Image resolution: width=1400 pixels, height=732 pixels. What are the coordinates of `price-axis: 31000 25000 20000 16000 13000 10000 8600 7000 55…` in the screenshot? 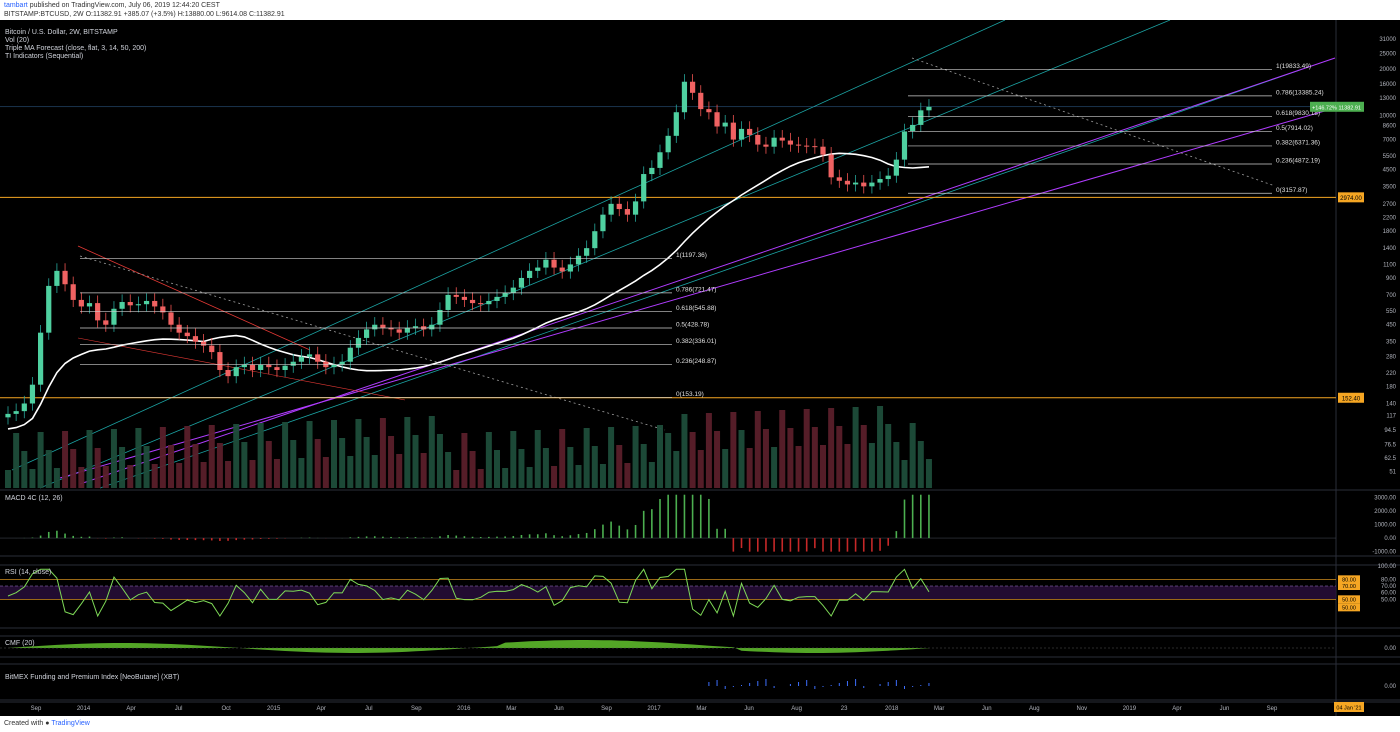 It's located at (1353, 256).